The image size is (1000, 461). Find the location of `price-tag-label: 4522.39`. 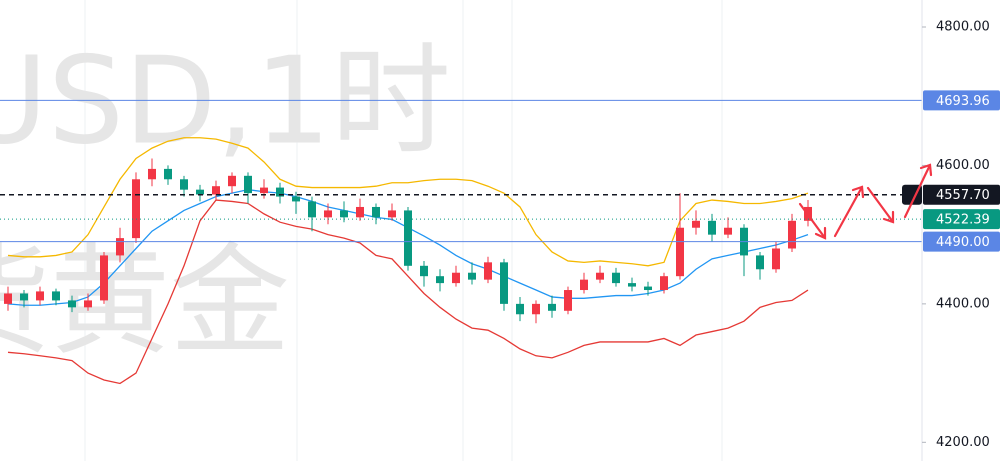

price-tag-label: 4522.39 is located at coordinates (963, 220).